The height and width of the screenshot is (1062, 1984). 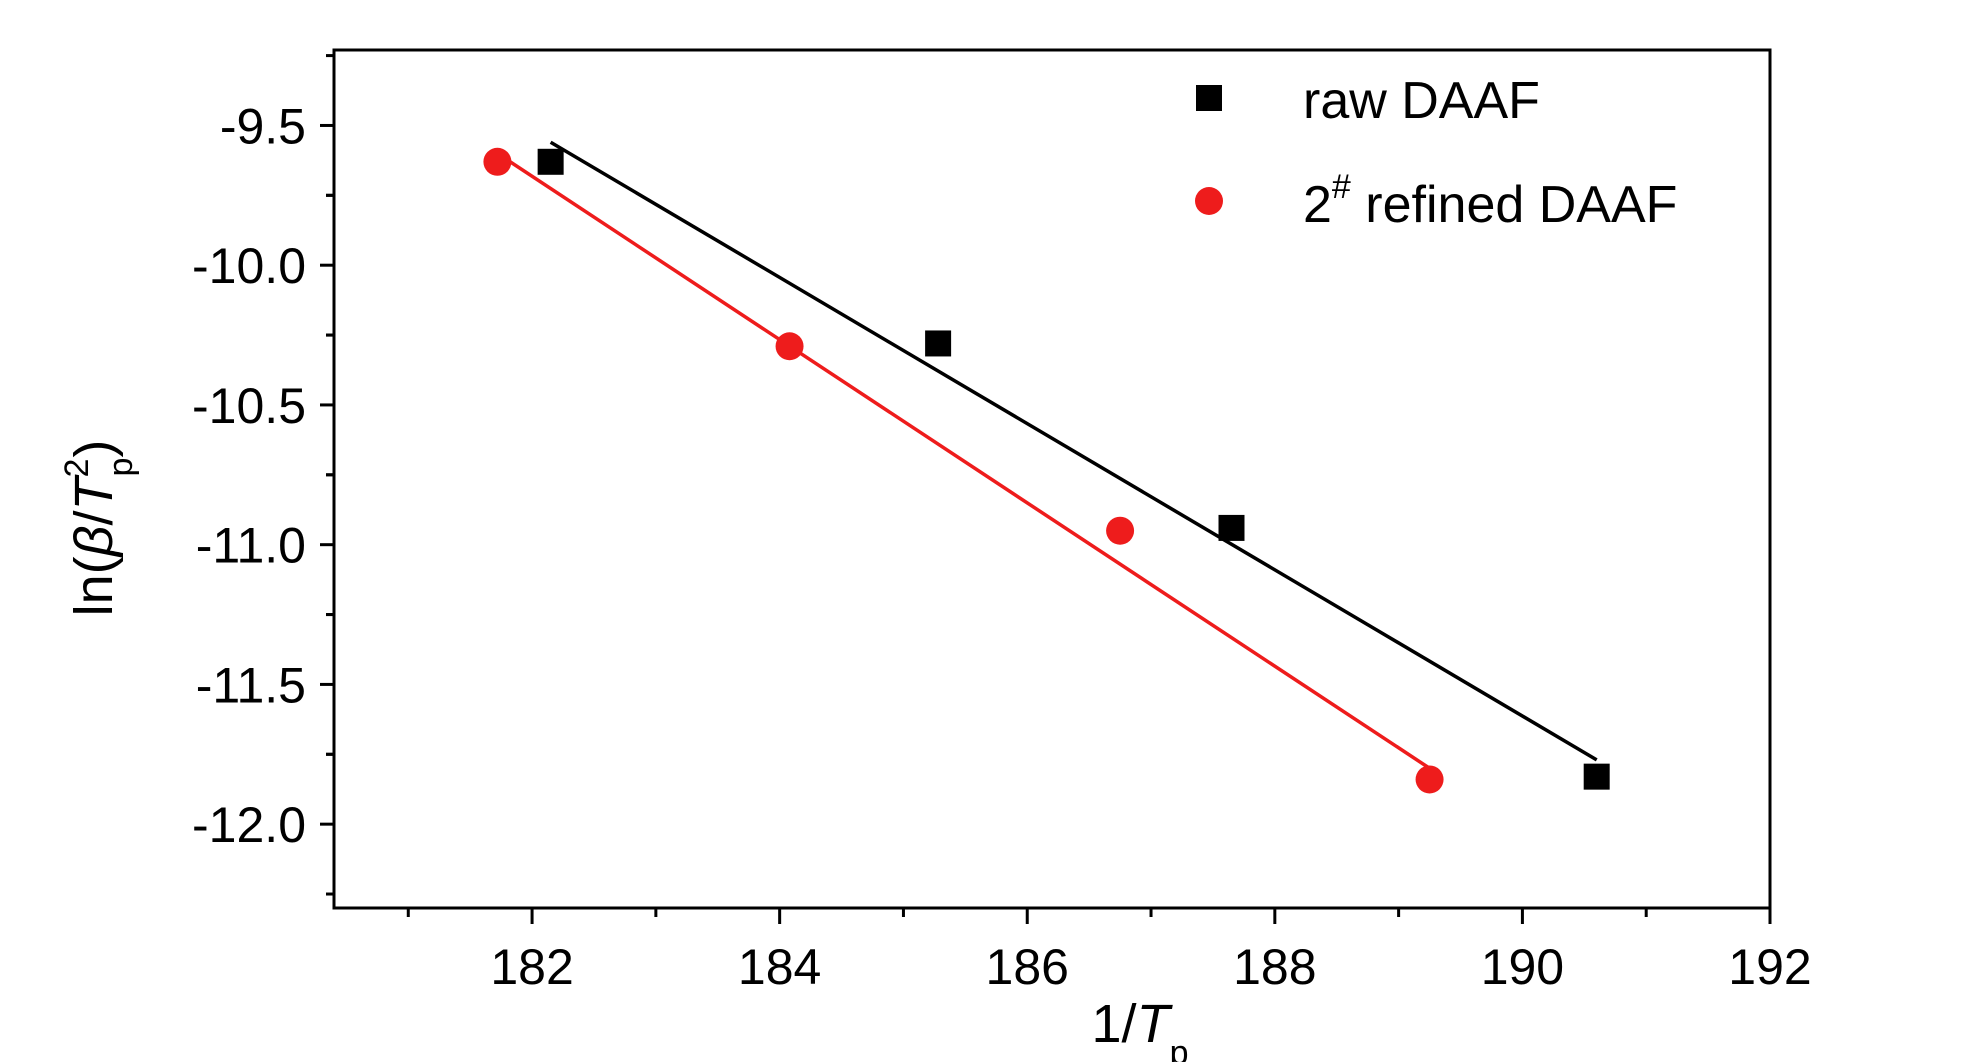 I want to click on y-tick-label: -9.5, so click(x=263, y=126).